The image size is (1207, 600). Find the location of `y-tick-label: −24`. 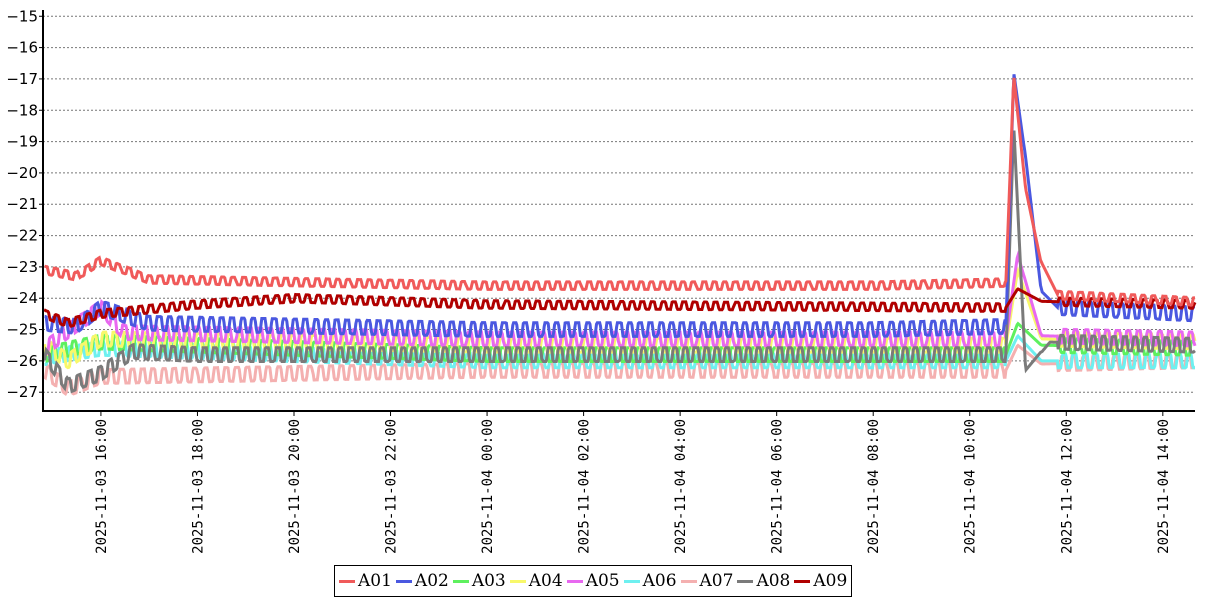

y-tick-label: −24 is located at coordinates (22, 298).